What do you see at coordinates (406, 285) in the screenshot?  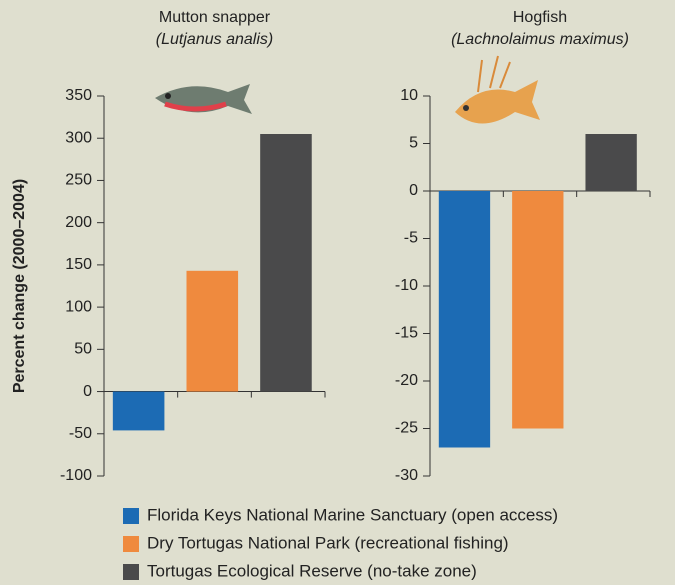 I see `y-tick-label: -10` at bounding box center [406, 285].